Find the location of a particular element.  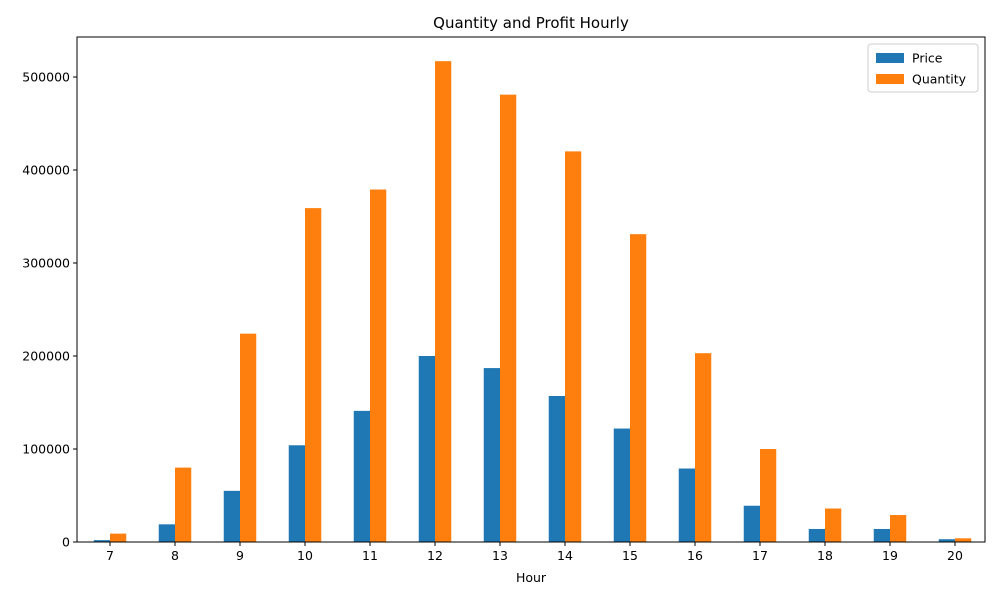

chart-title: Quantity and Profit Hourly is located at coordinates (531, 23).